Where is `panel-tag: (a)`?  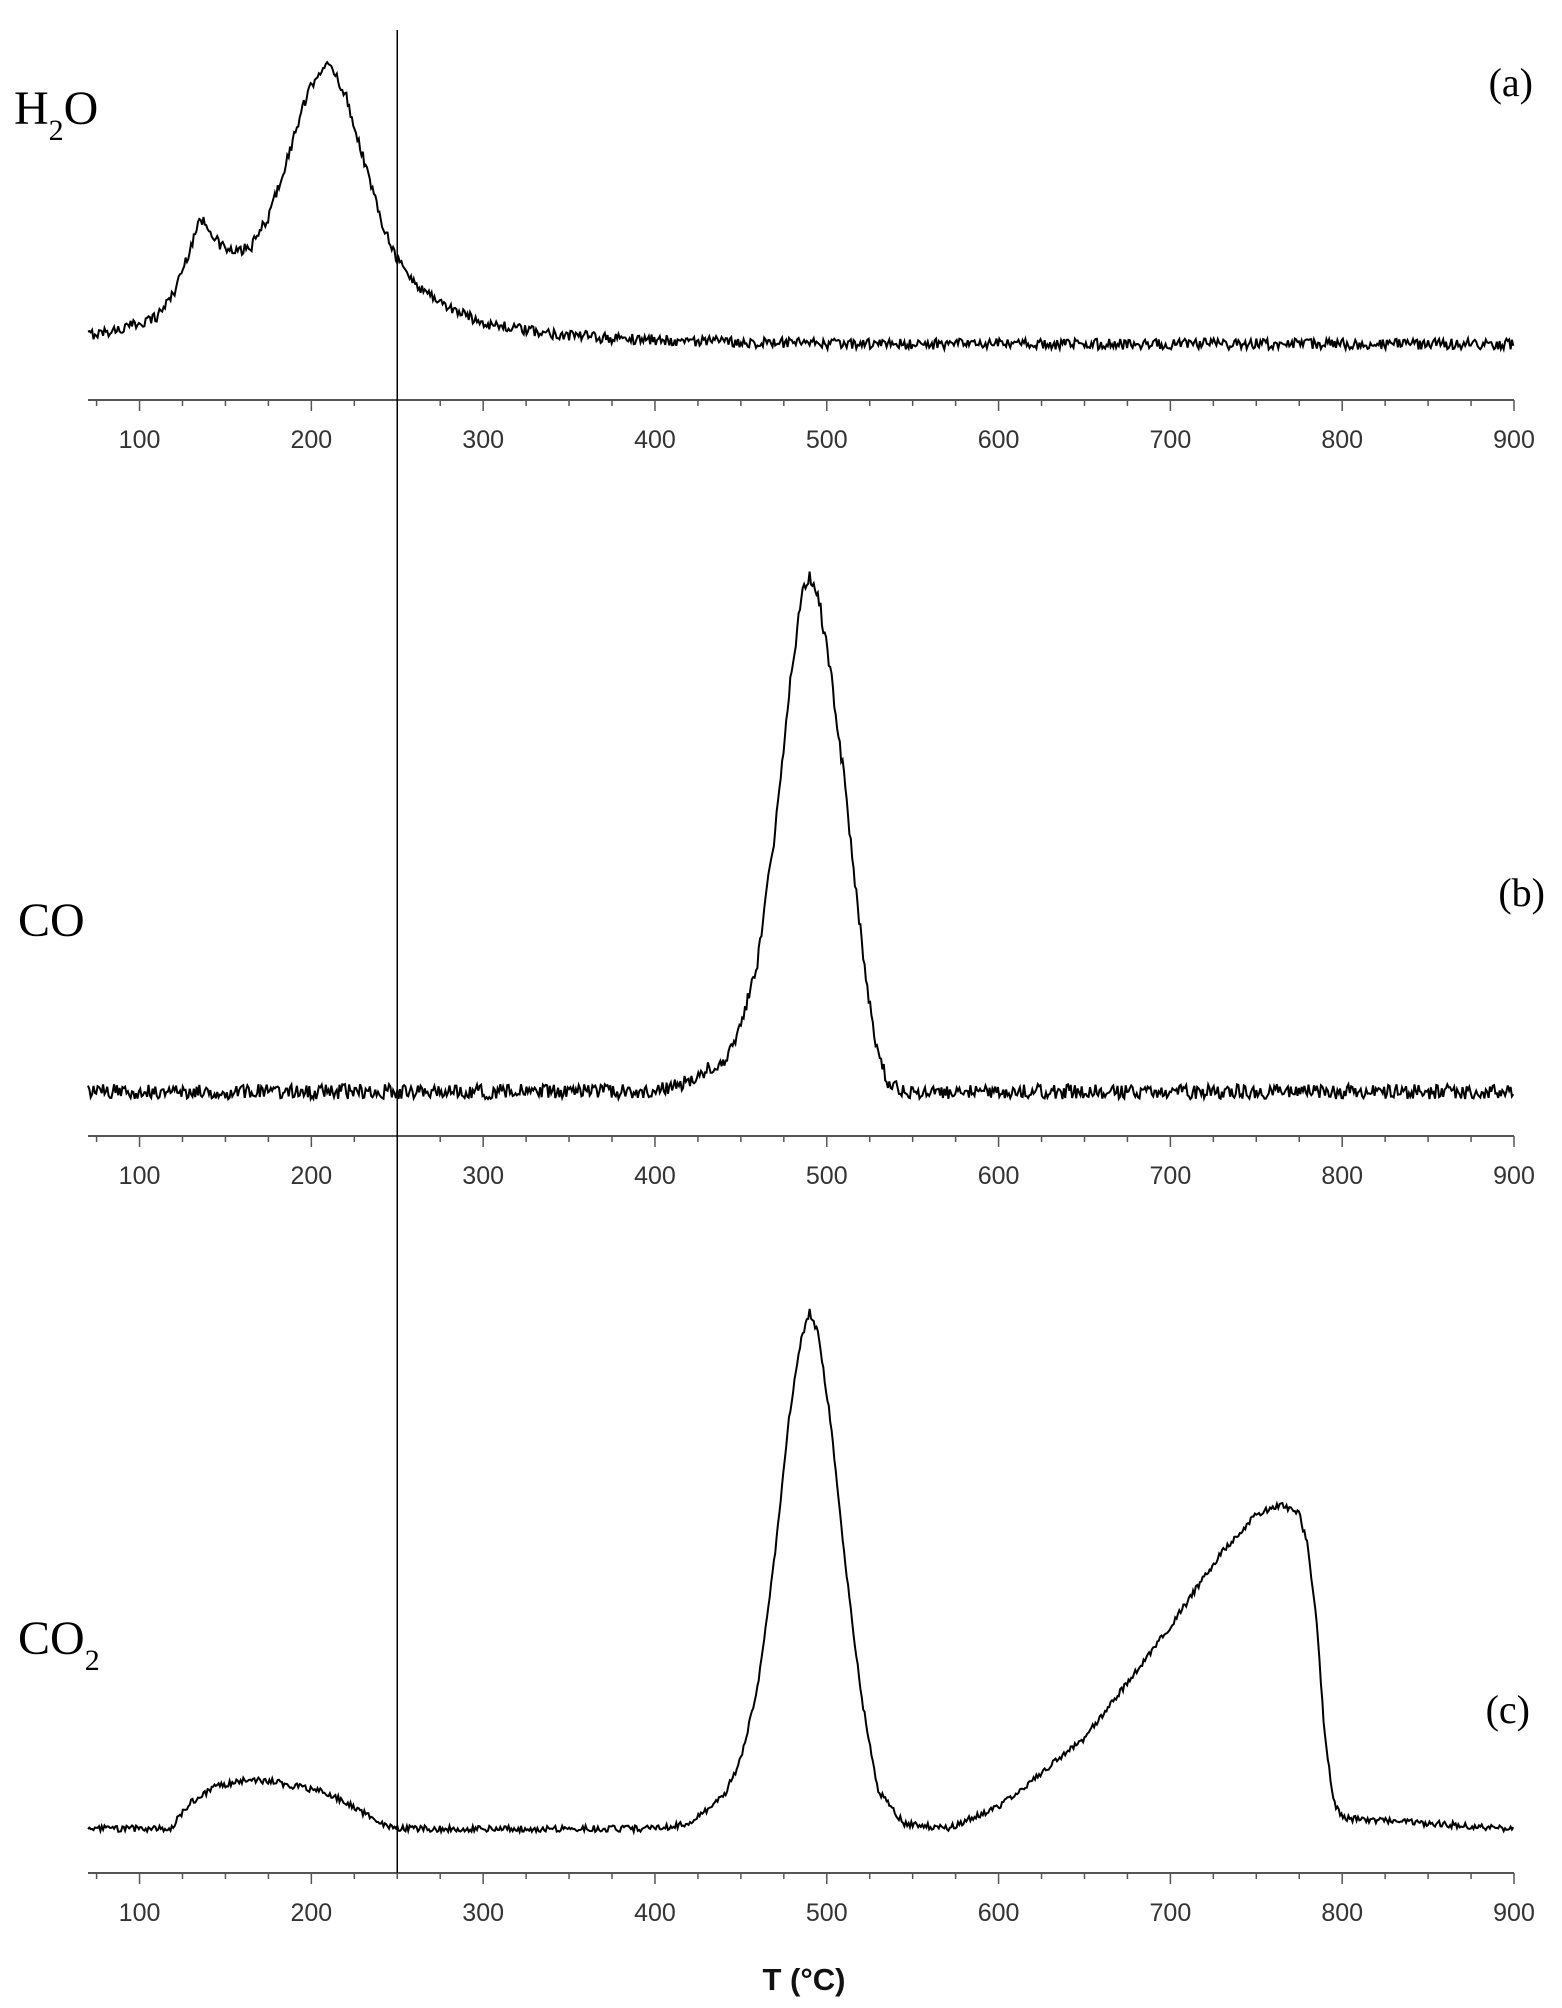 panel-tag: (a) is located at coordinates (1511, 82).